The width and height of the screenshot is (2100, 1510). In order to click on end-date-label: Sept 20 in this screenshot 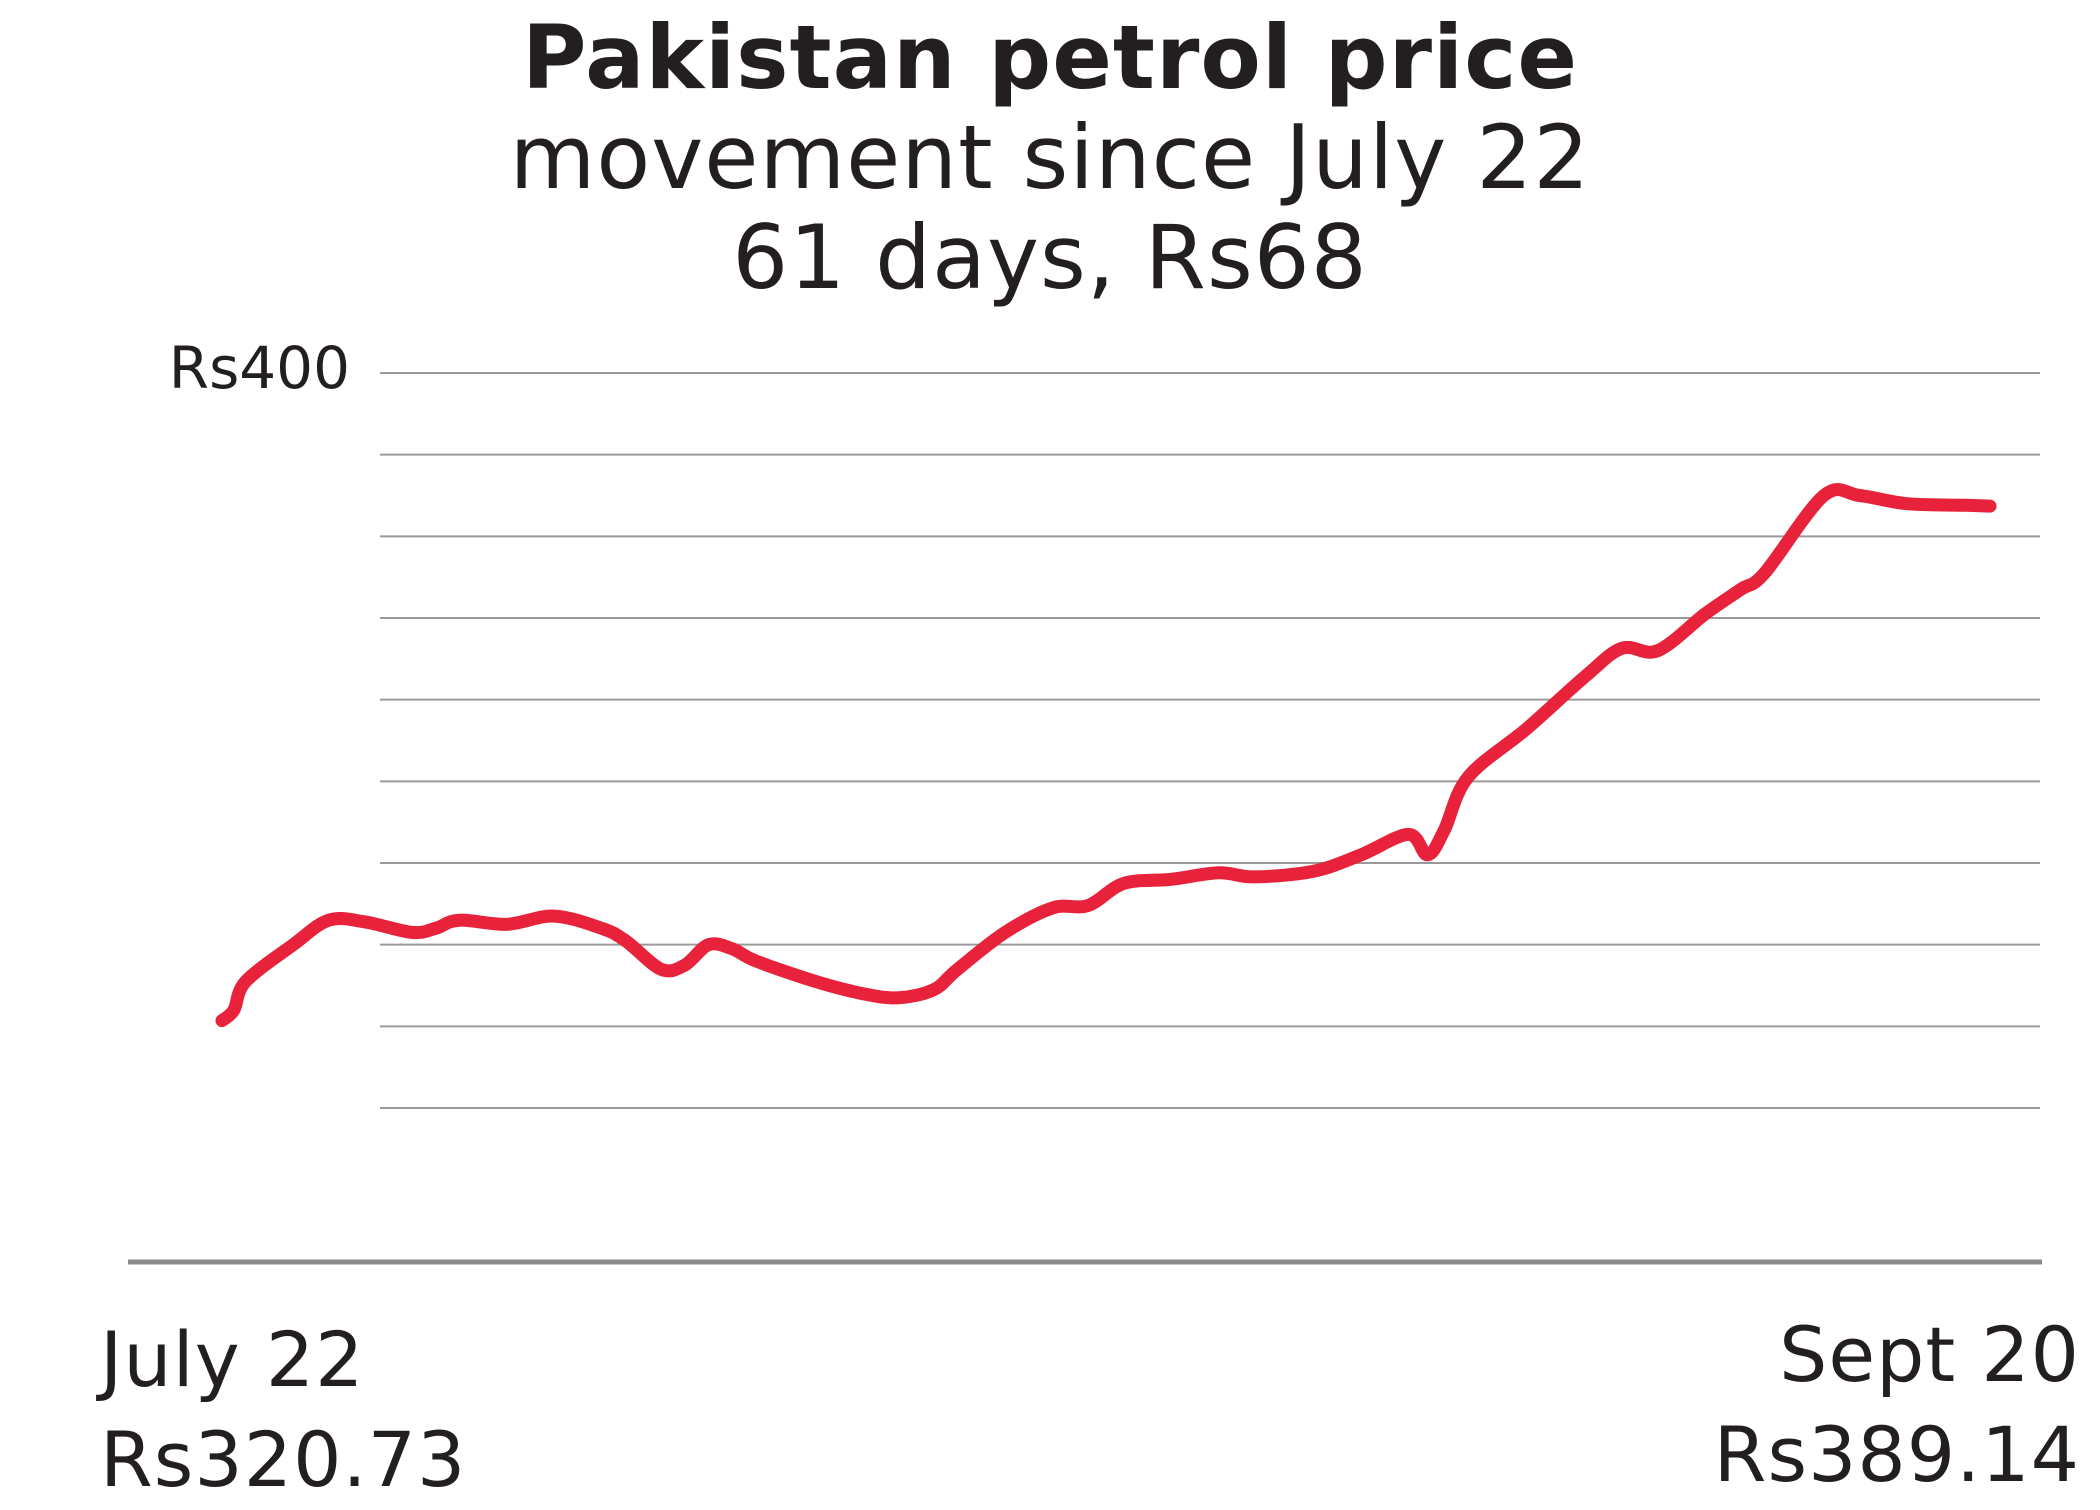, I will do `click(1929, 1354)`.